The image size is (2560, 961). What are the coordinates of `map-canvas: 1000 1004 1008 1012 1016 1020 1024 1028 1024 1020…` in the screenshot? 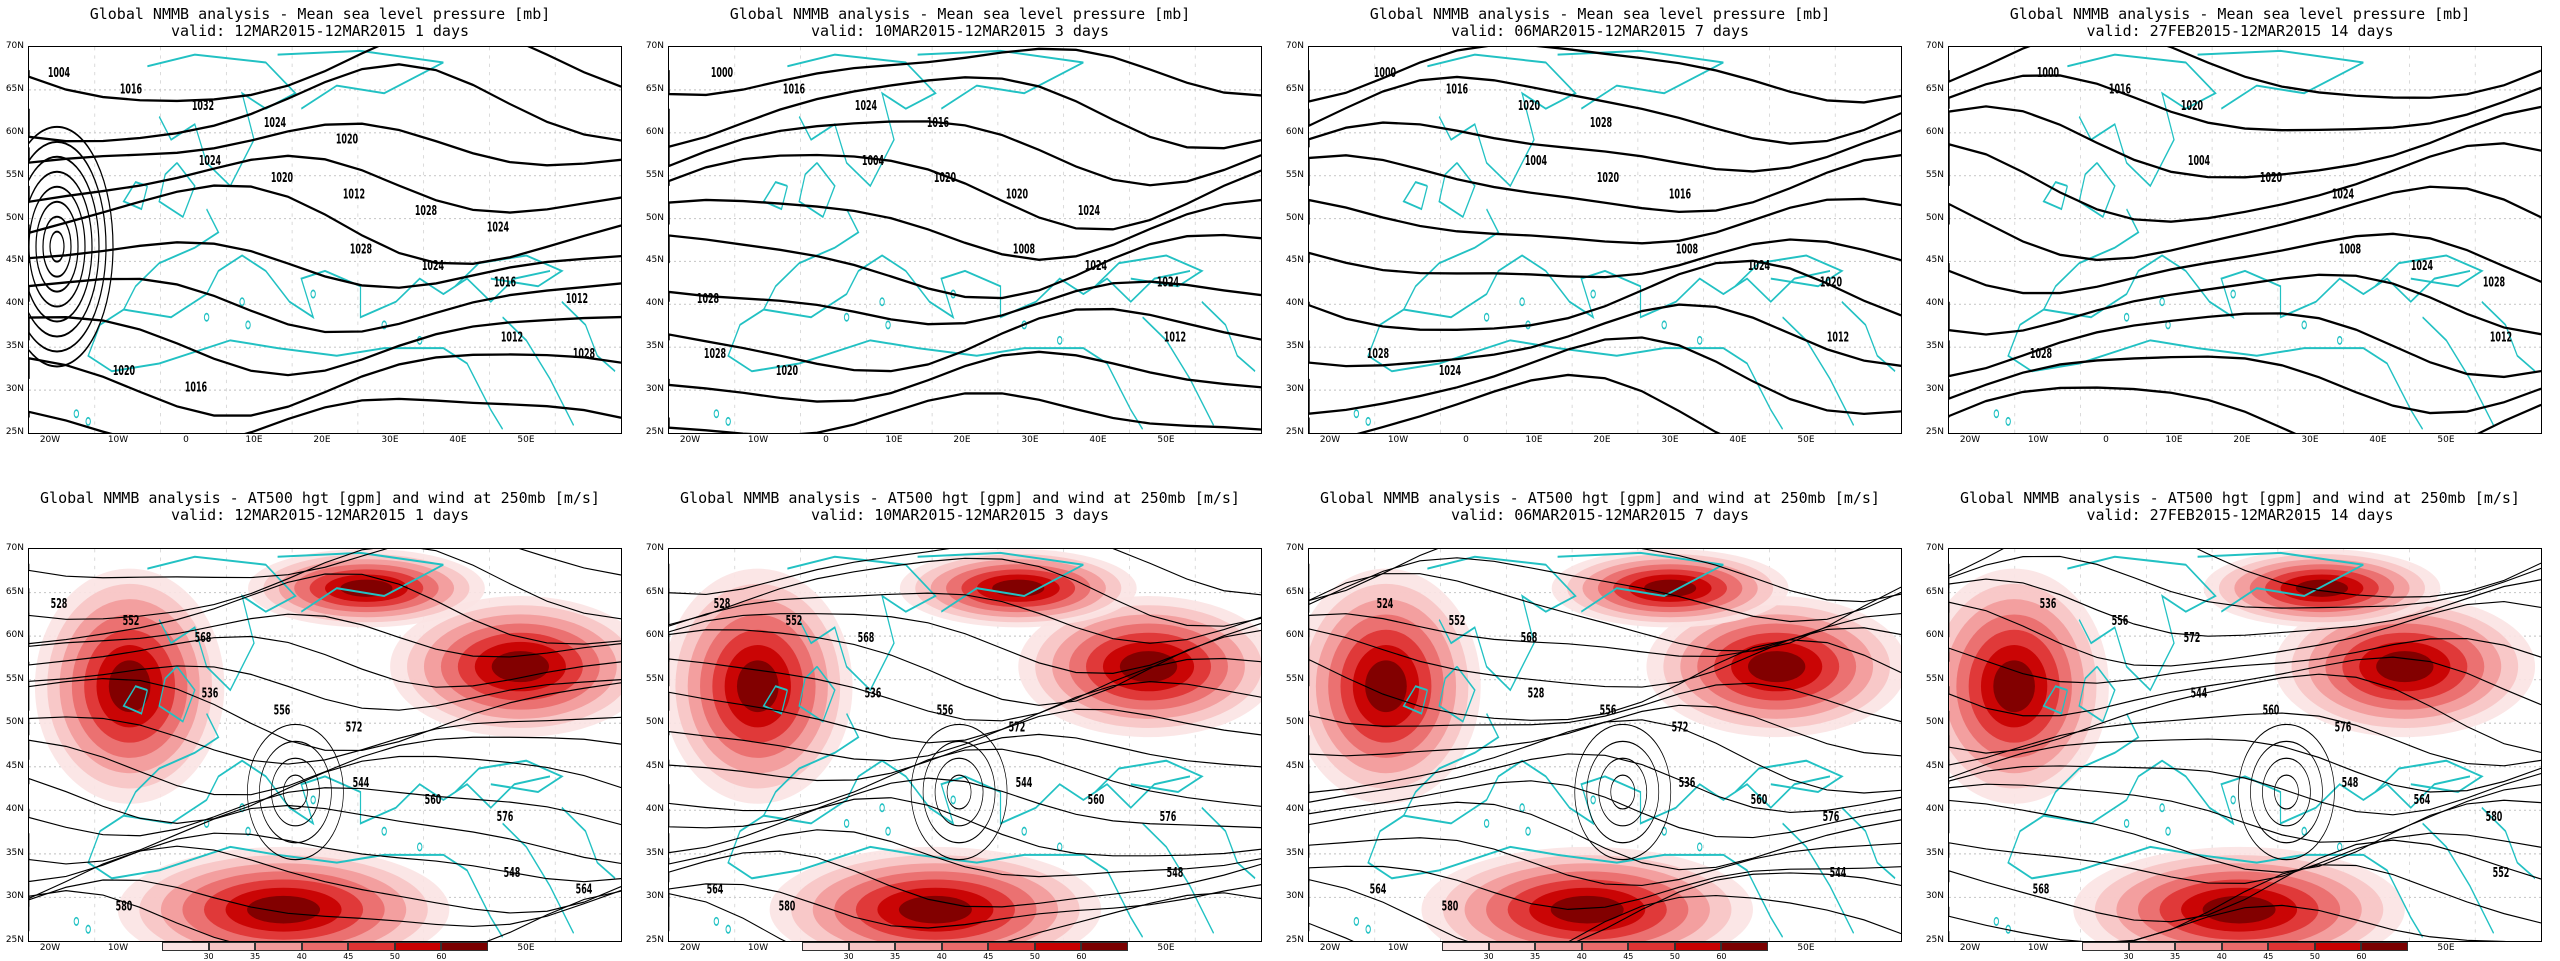 It's located at (965, 240).